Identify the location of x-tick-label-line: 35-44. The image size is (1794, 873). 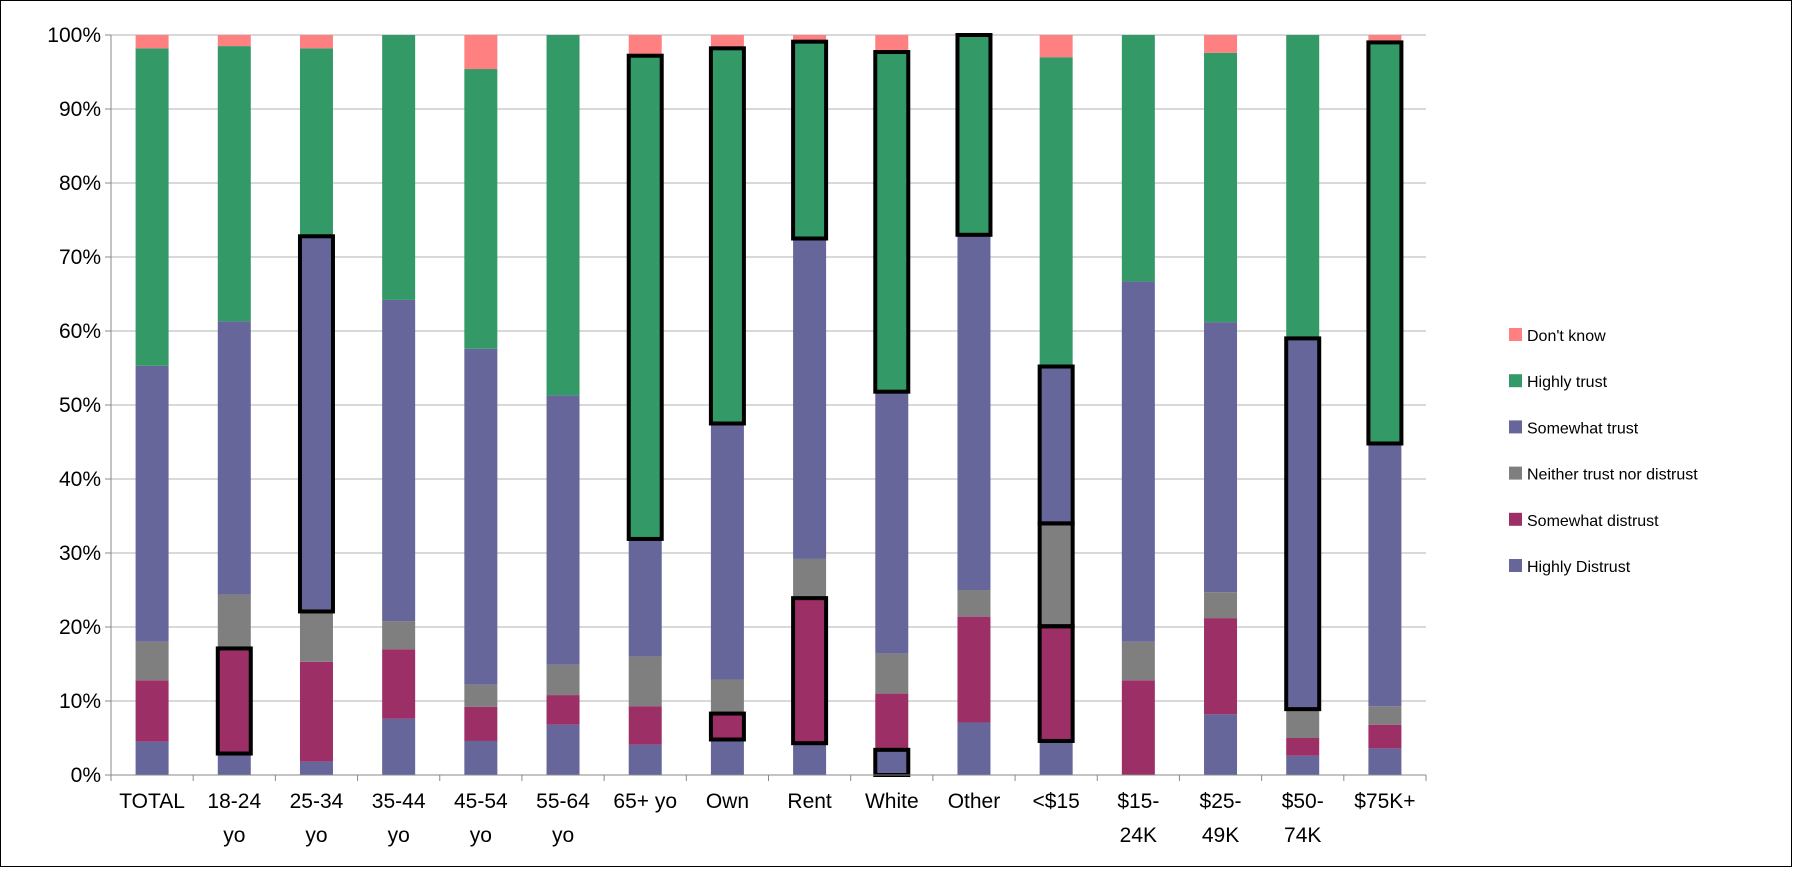
(399, 801).